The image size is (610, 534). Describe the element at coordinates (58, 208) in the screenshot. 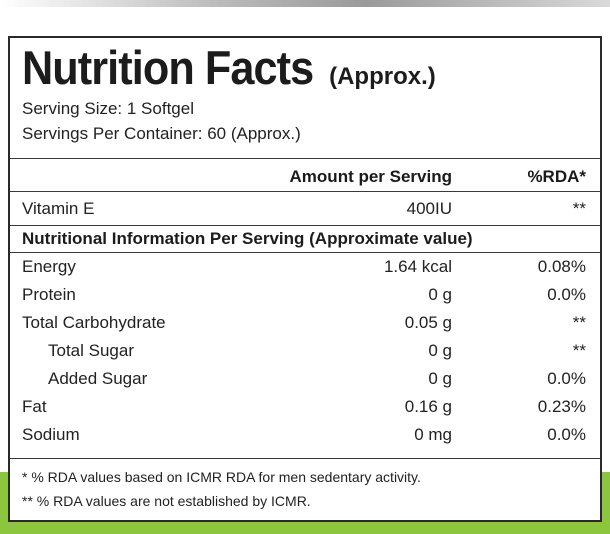

I see `nutrient-name: Vitamin E` at that location.